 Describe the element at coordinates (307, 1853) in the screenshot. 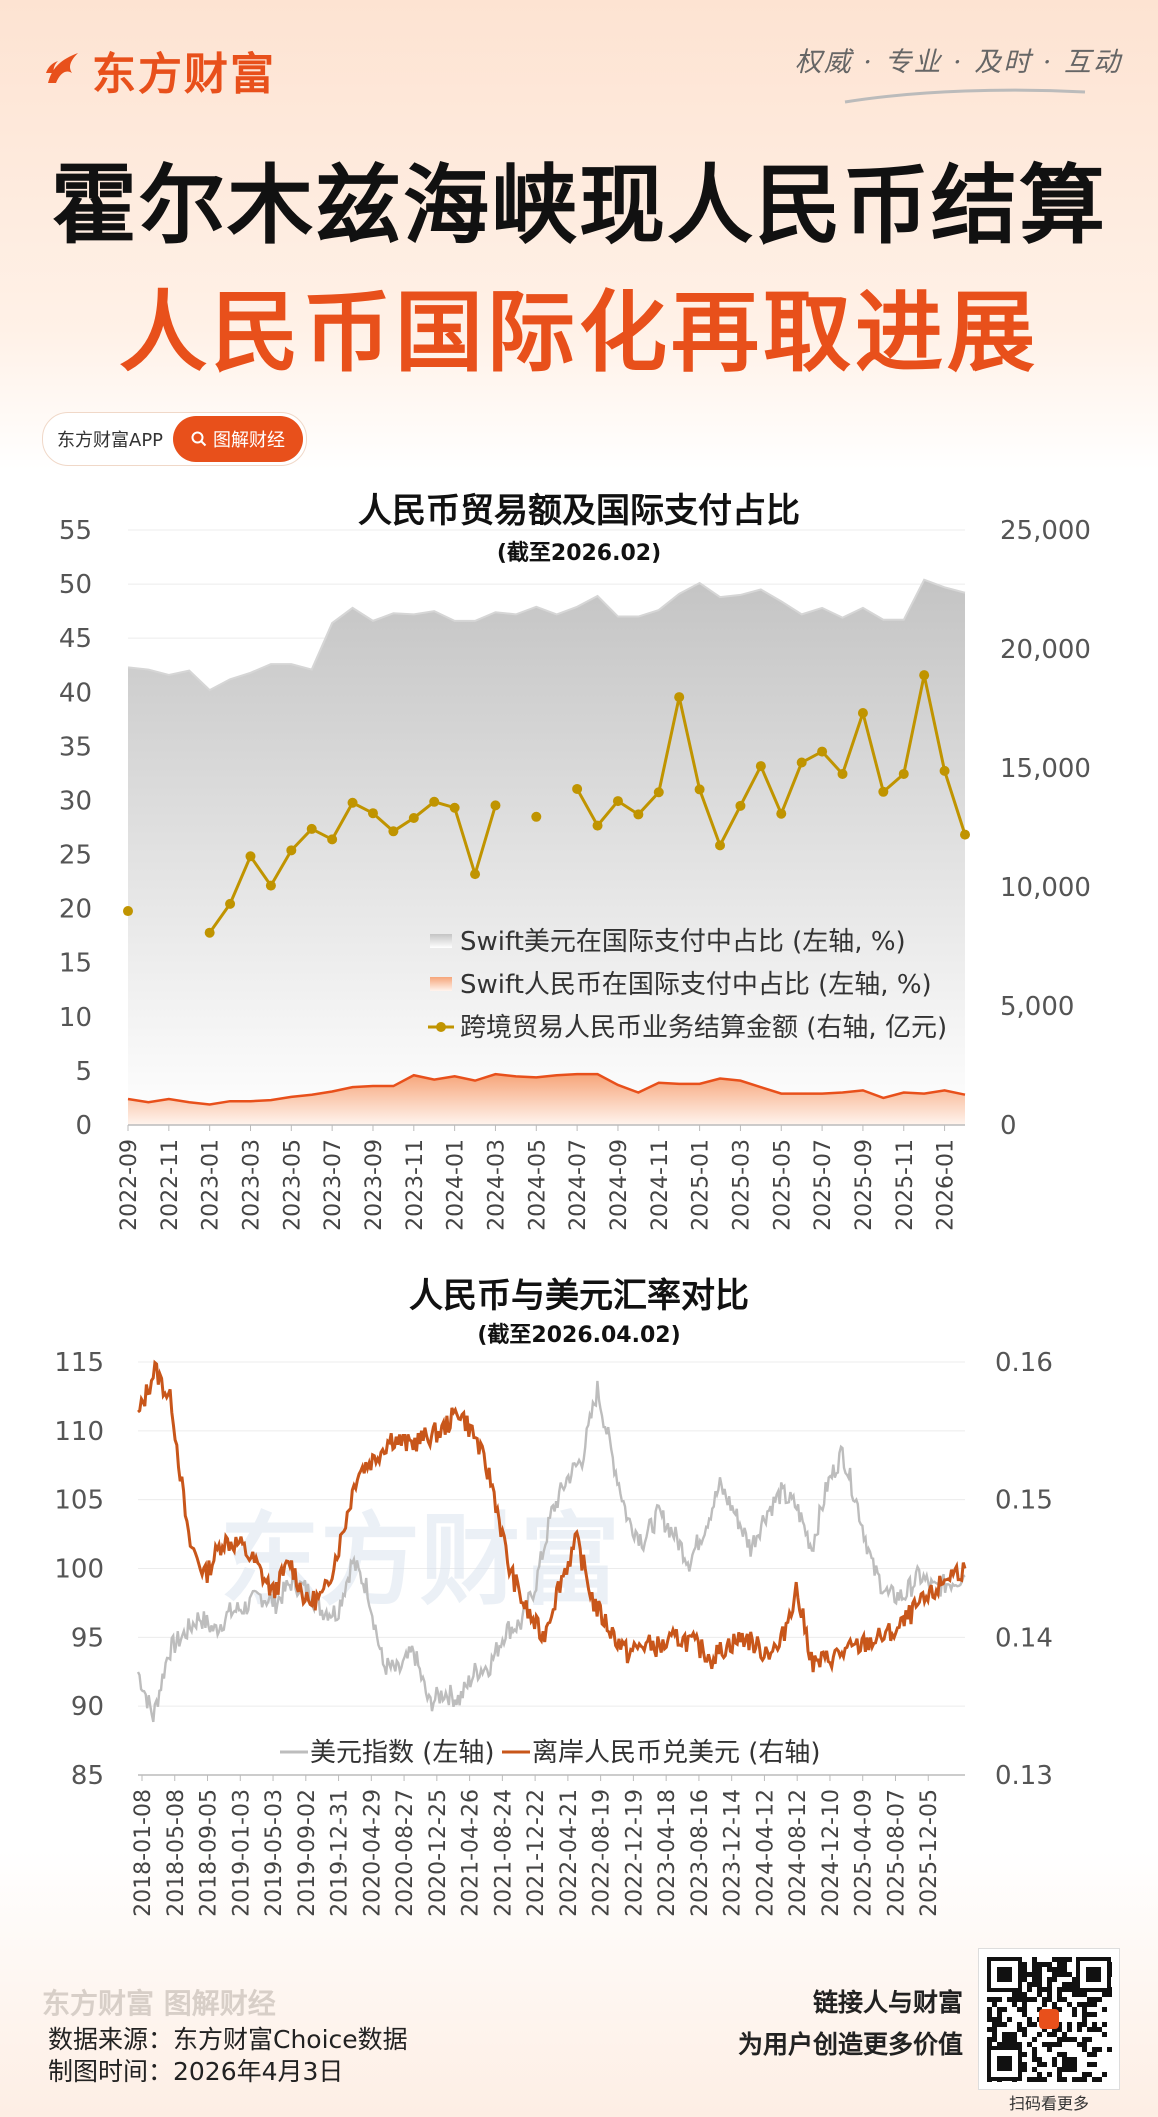

I see `x-tick-label: 2019-09-02` at that location.